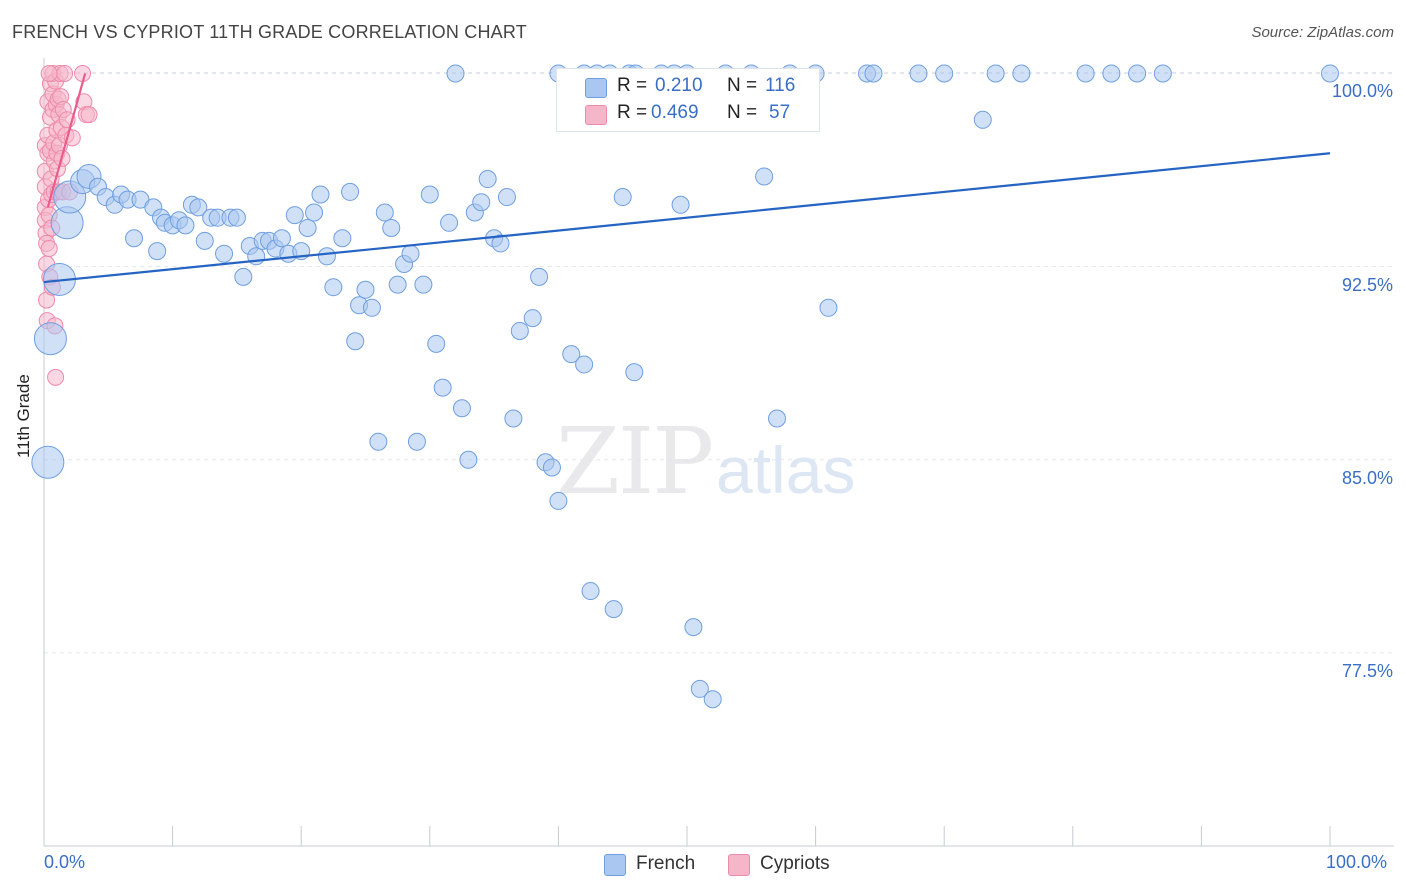 The height and width of the screenshot is (892, 1406). I want to click on french-swatch, so click(596, 88).